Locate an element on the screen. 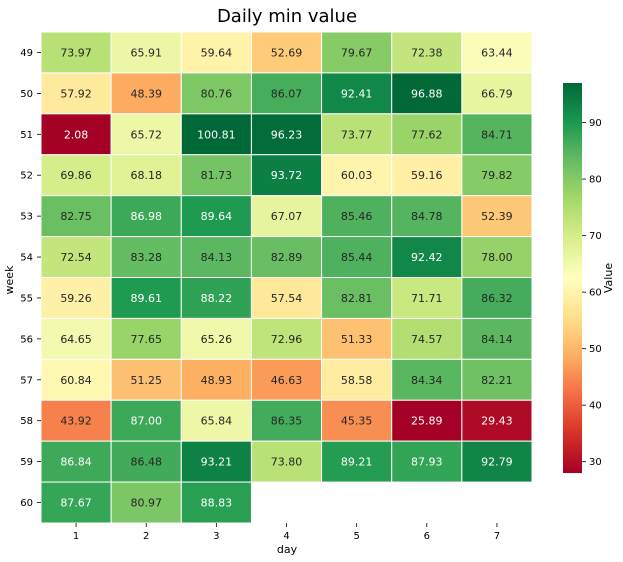 The image size is (623, 562). cell-value-label: 74.57 is located at coordinates (427, 339).